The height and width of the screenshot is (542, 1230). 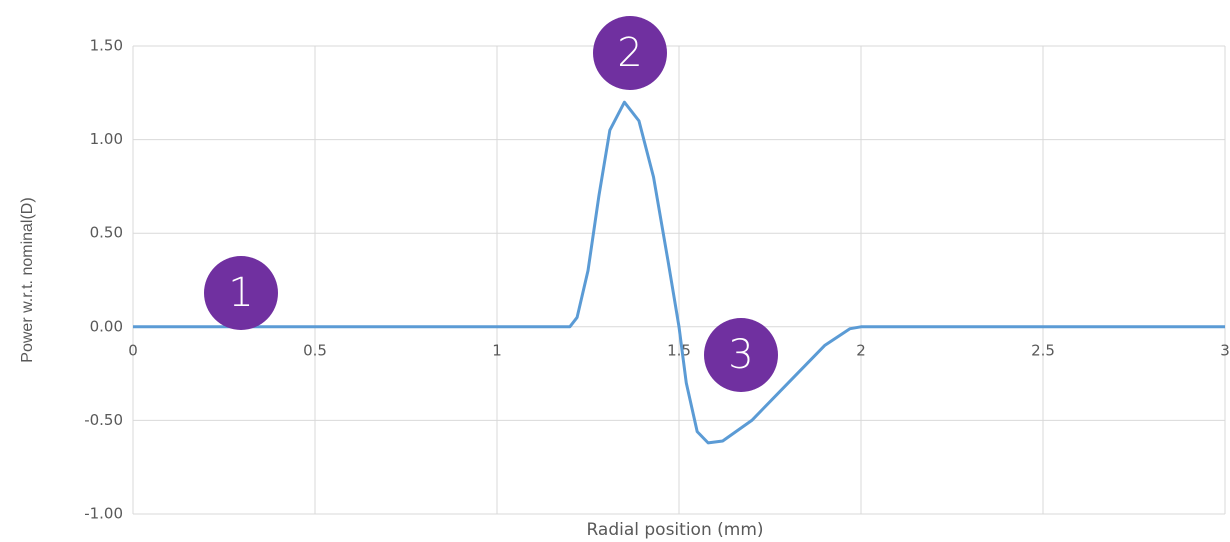 What do you see at coordinates (315, 350) in the screenshot?
I see `x-tick-label: 0.5` at bounding box center [315, 350].